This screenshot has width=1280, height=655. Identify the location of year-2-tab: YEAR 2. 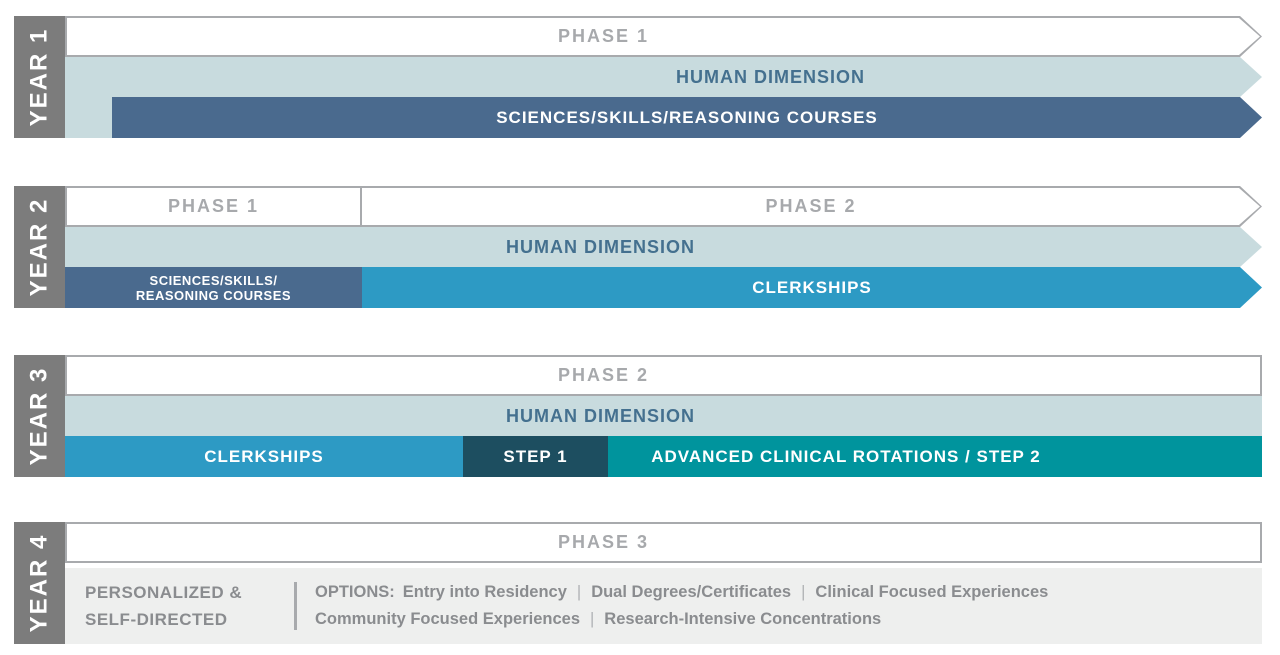
(39, 247).